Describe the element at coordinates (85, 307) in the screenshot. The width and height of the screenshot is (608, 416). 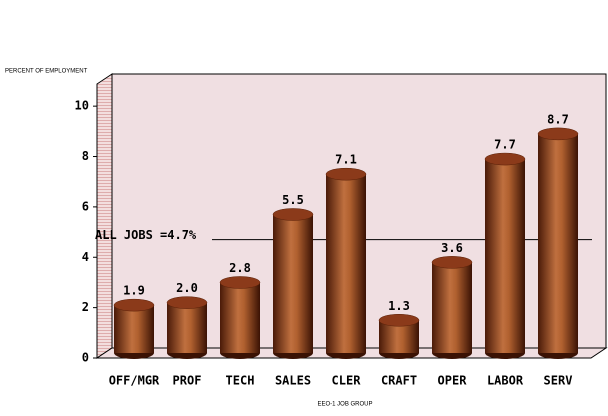
I see `y-tick-label: 2` at that location.